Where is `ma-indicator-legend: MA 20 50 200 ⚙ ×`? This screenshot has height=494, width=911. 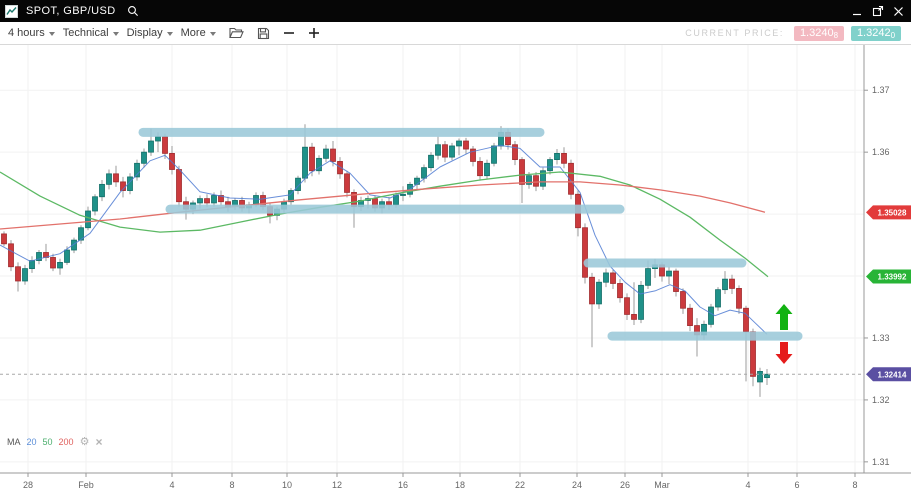 ma-indicator-legend: MA 20 50 200 ⚙ × is located at coordinates (54, 442).